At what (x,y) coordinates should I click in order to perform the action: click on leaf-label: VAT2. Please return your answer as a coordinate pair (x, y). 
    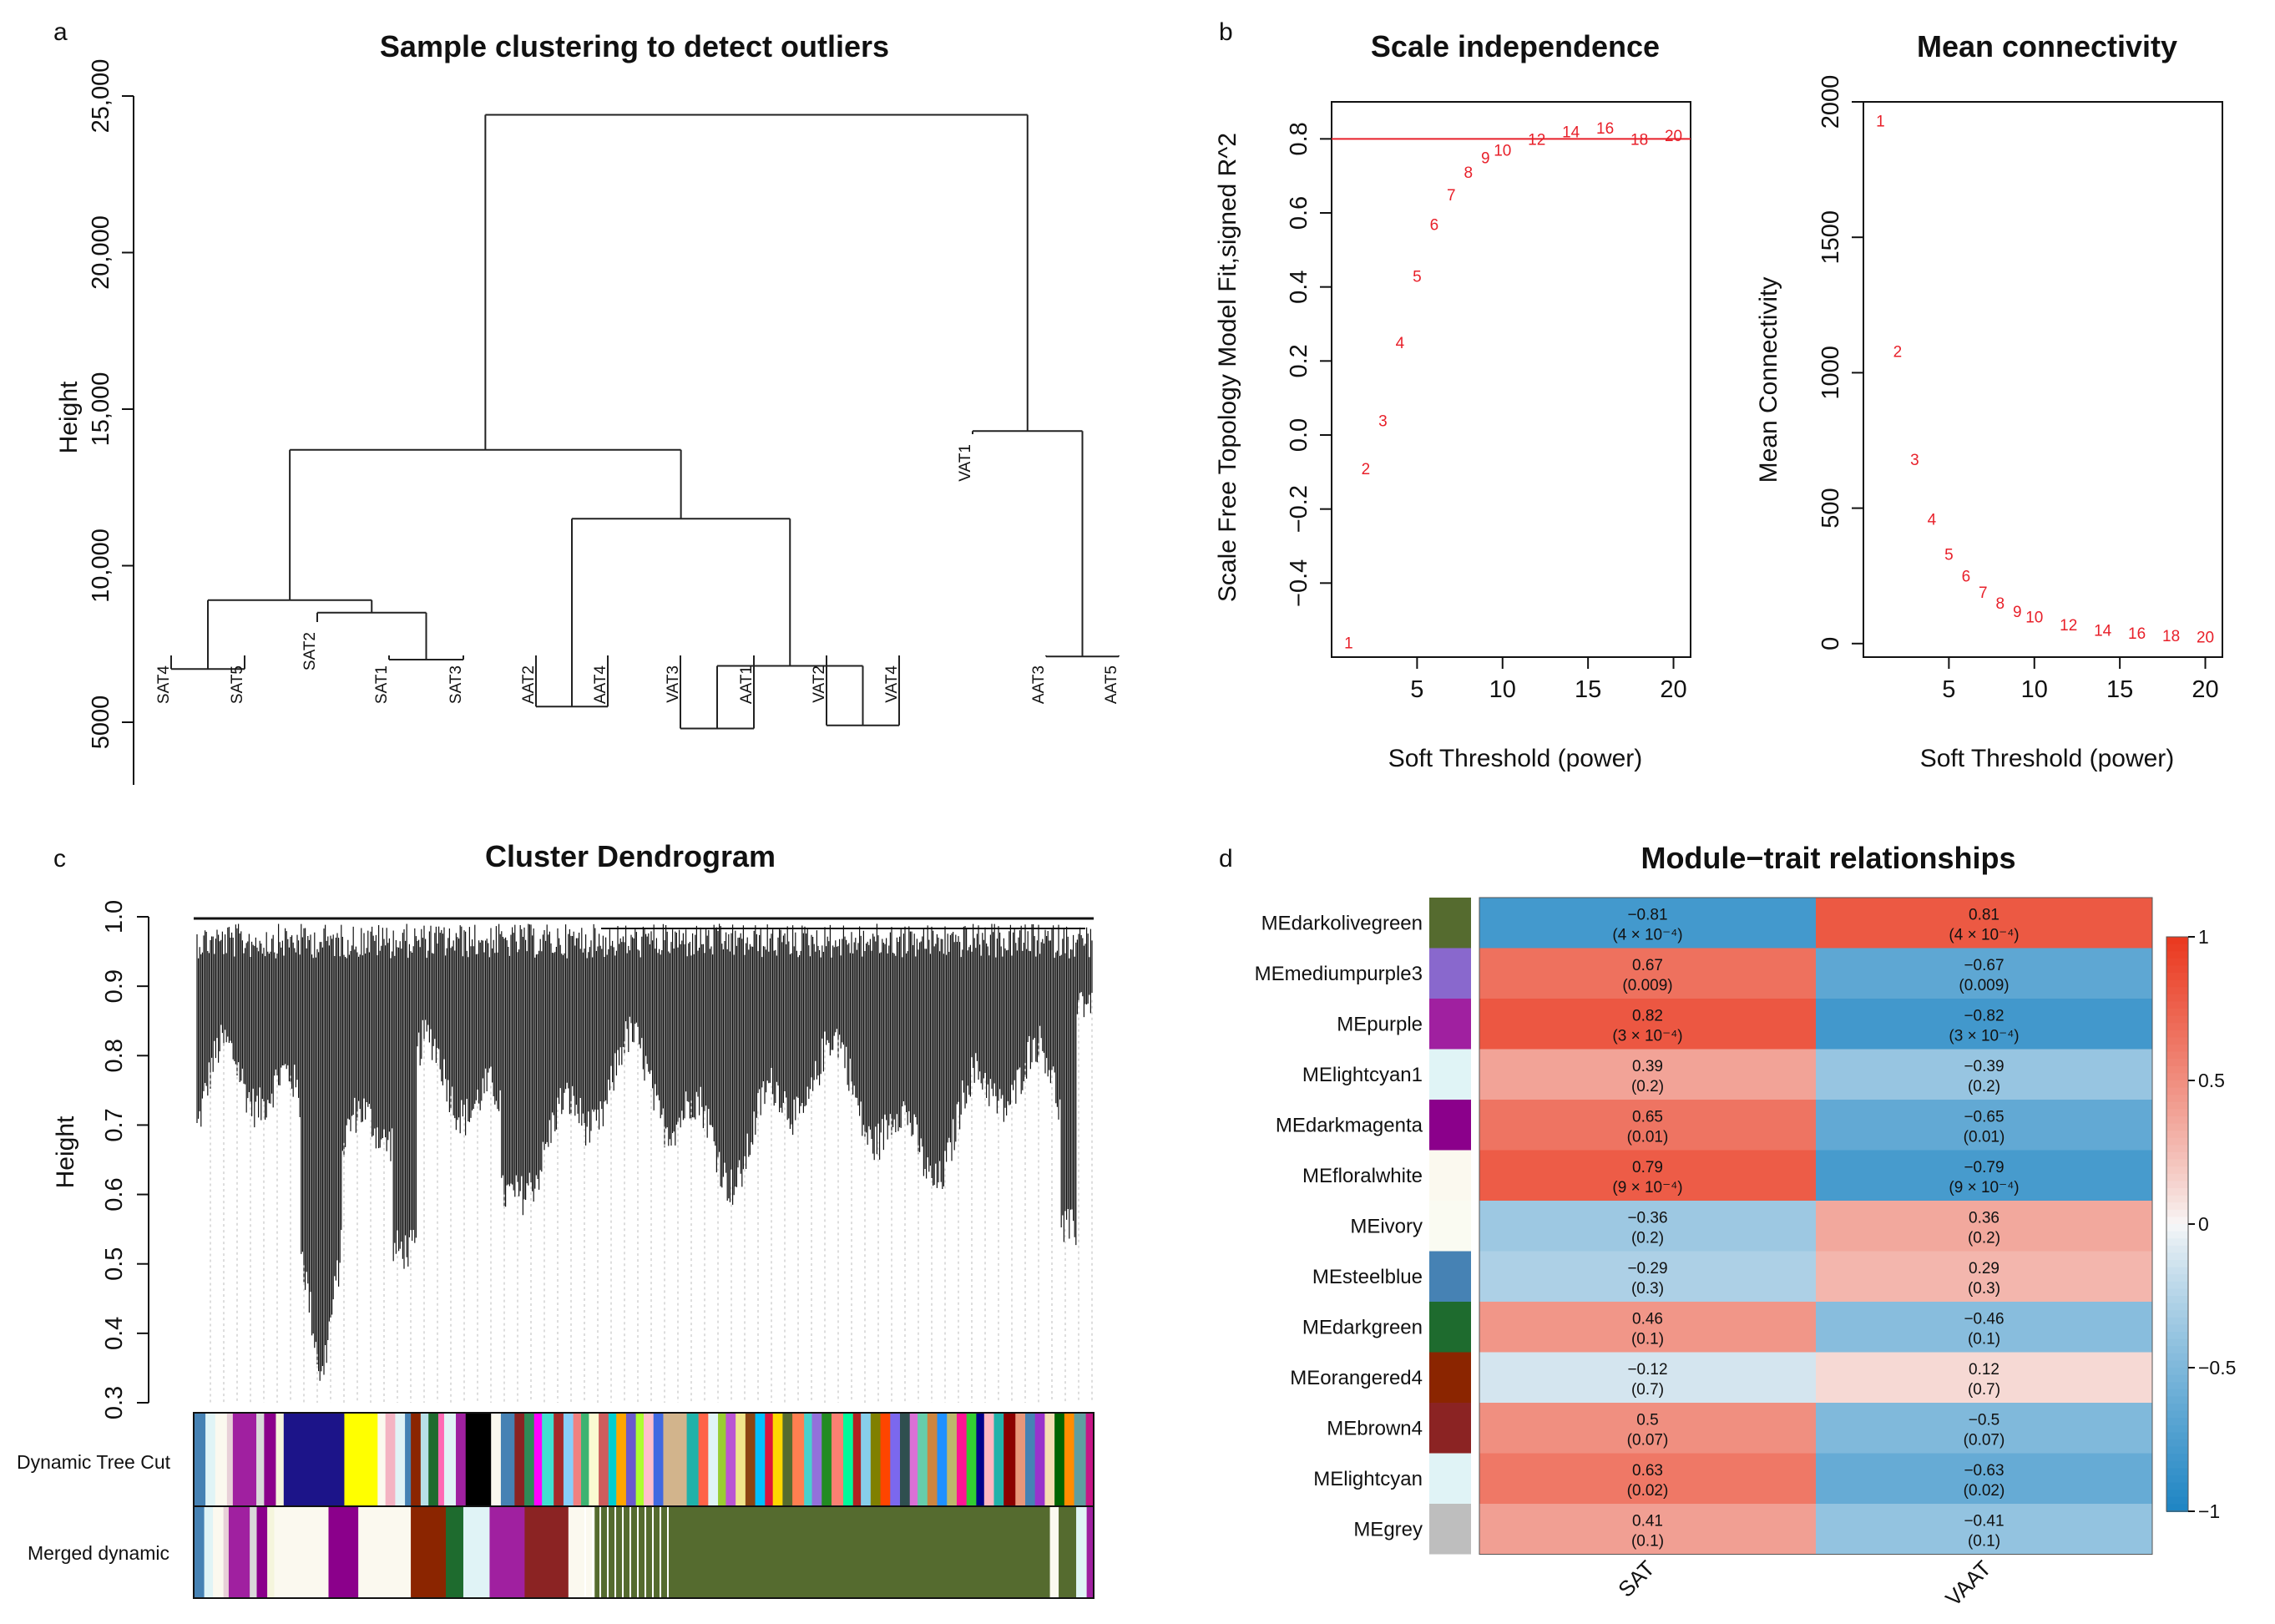
    Looking at the image, I should click on (819, 684).